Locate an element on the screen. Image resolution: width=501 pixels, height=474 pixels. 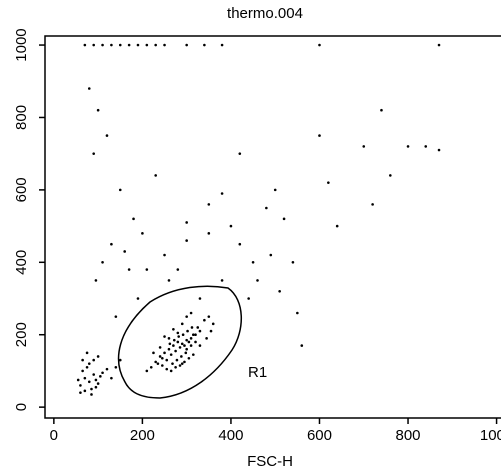
x-tick-label: 800 is located at coordinates (408, 435).